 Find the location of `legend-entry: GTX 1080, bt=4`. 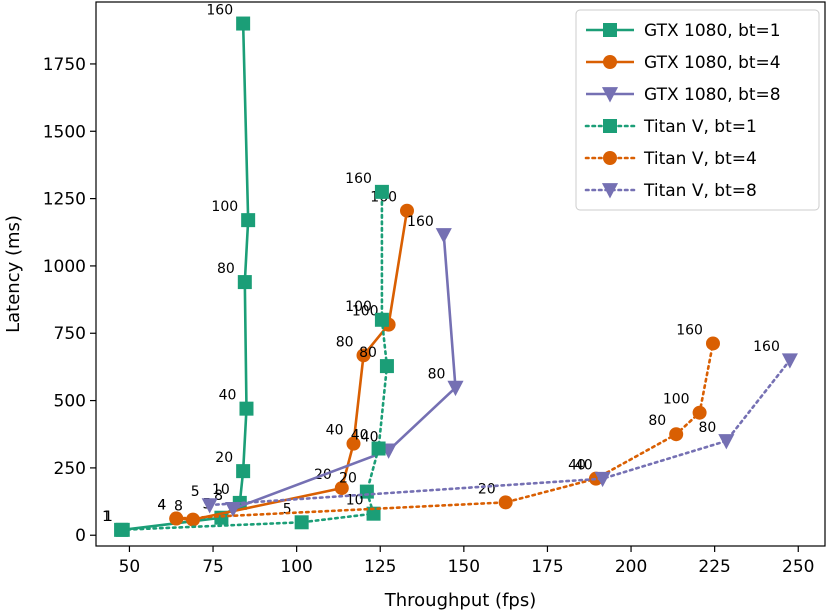

legend-entry: GTX 1080, bt=4 is located at coordinates (683, 63).